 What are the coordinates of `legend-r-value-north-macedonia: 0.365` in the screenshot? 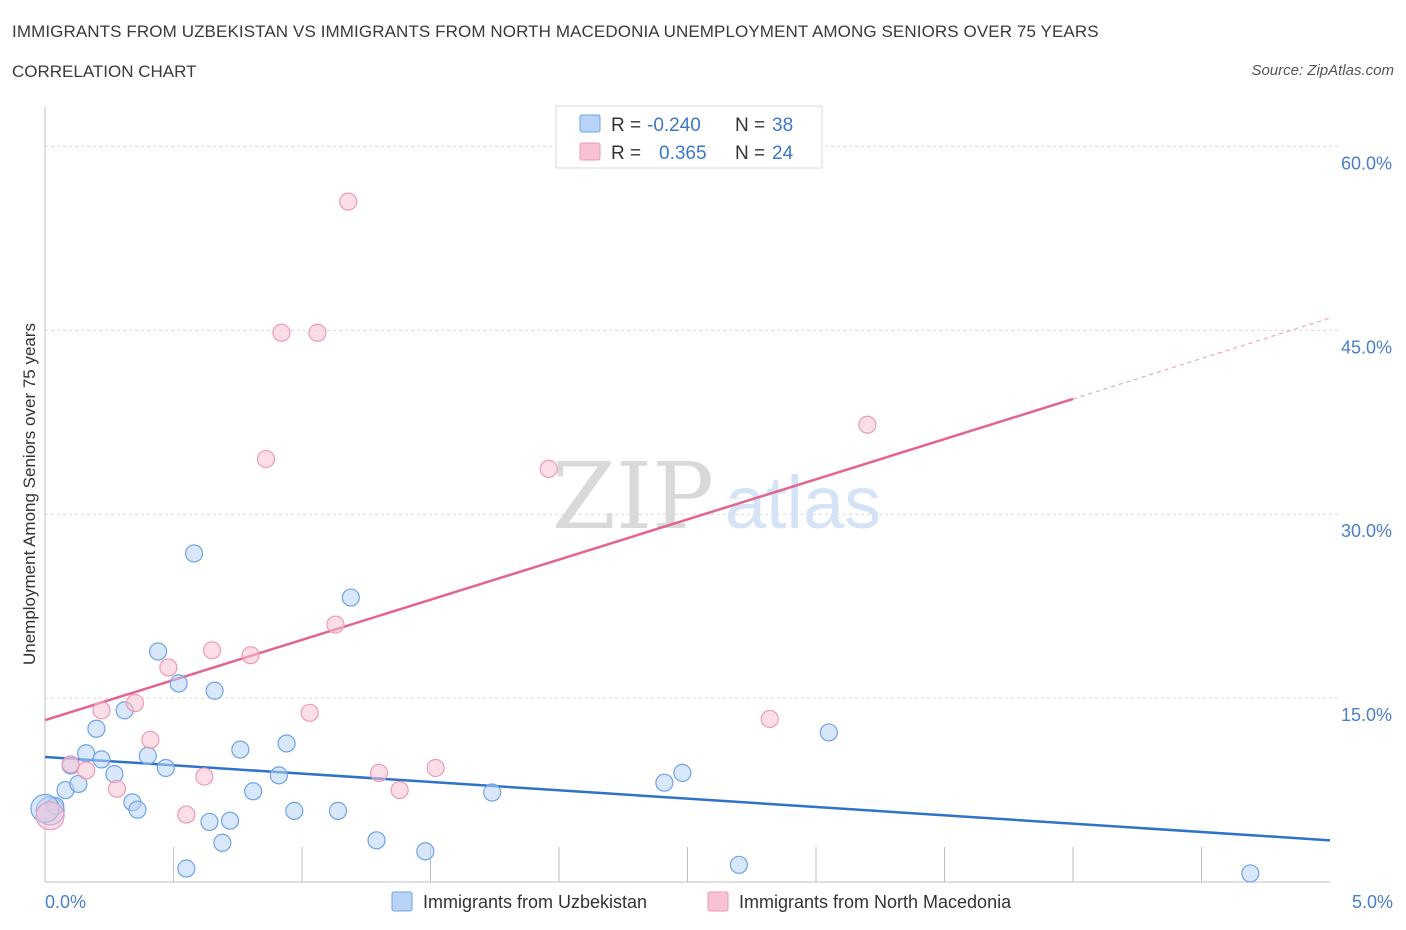 It's located at (683, 153).